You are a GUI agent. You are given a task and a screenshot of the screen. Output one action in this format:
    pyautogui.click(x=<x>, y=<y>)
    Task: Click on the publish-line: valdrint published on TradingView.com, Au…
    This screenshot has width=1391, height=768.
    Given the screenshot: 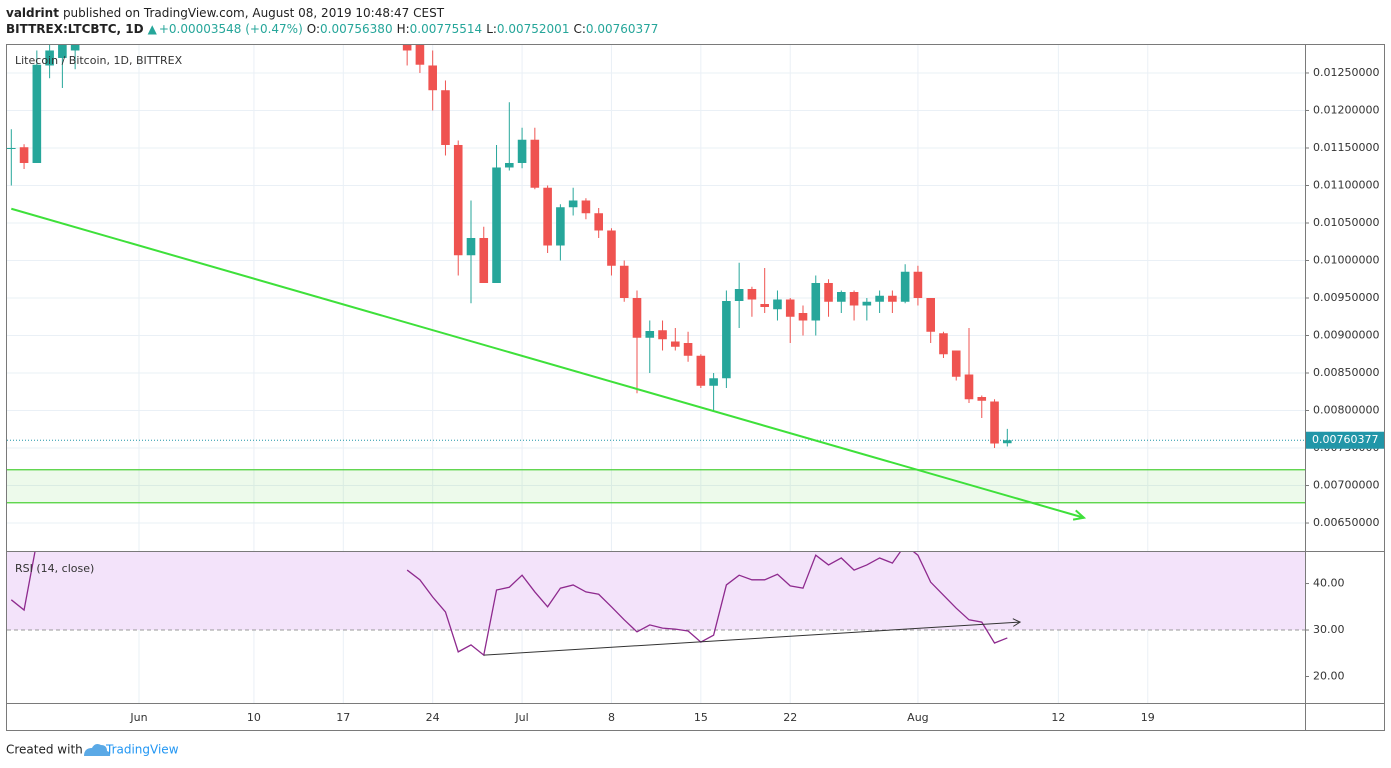 What is the action you would take?
    pyautogui.click(x=225, y=13)
    